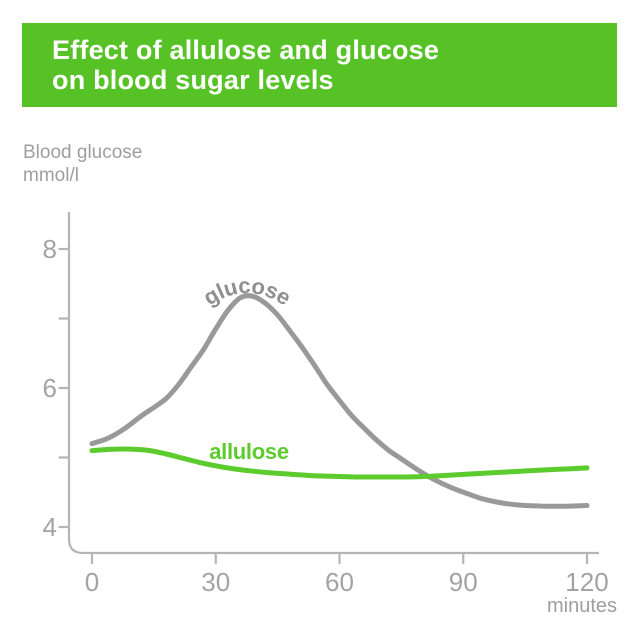 The height and width of the screenshot is (640, 640). What do you see at coordinates (50, 527) in the screenshot?
I see `y-tick-label: 4` at bounding box center [50, 527].